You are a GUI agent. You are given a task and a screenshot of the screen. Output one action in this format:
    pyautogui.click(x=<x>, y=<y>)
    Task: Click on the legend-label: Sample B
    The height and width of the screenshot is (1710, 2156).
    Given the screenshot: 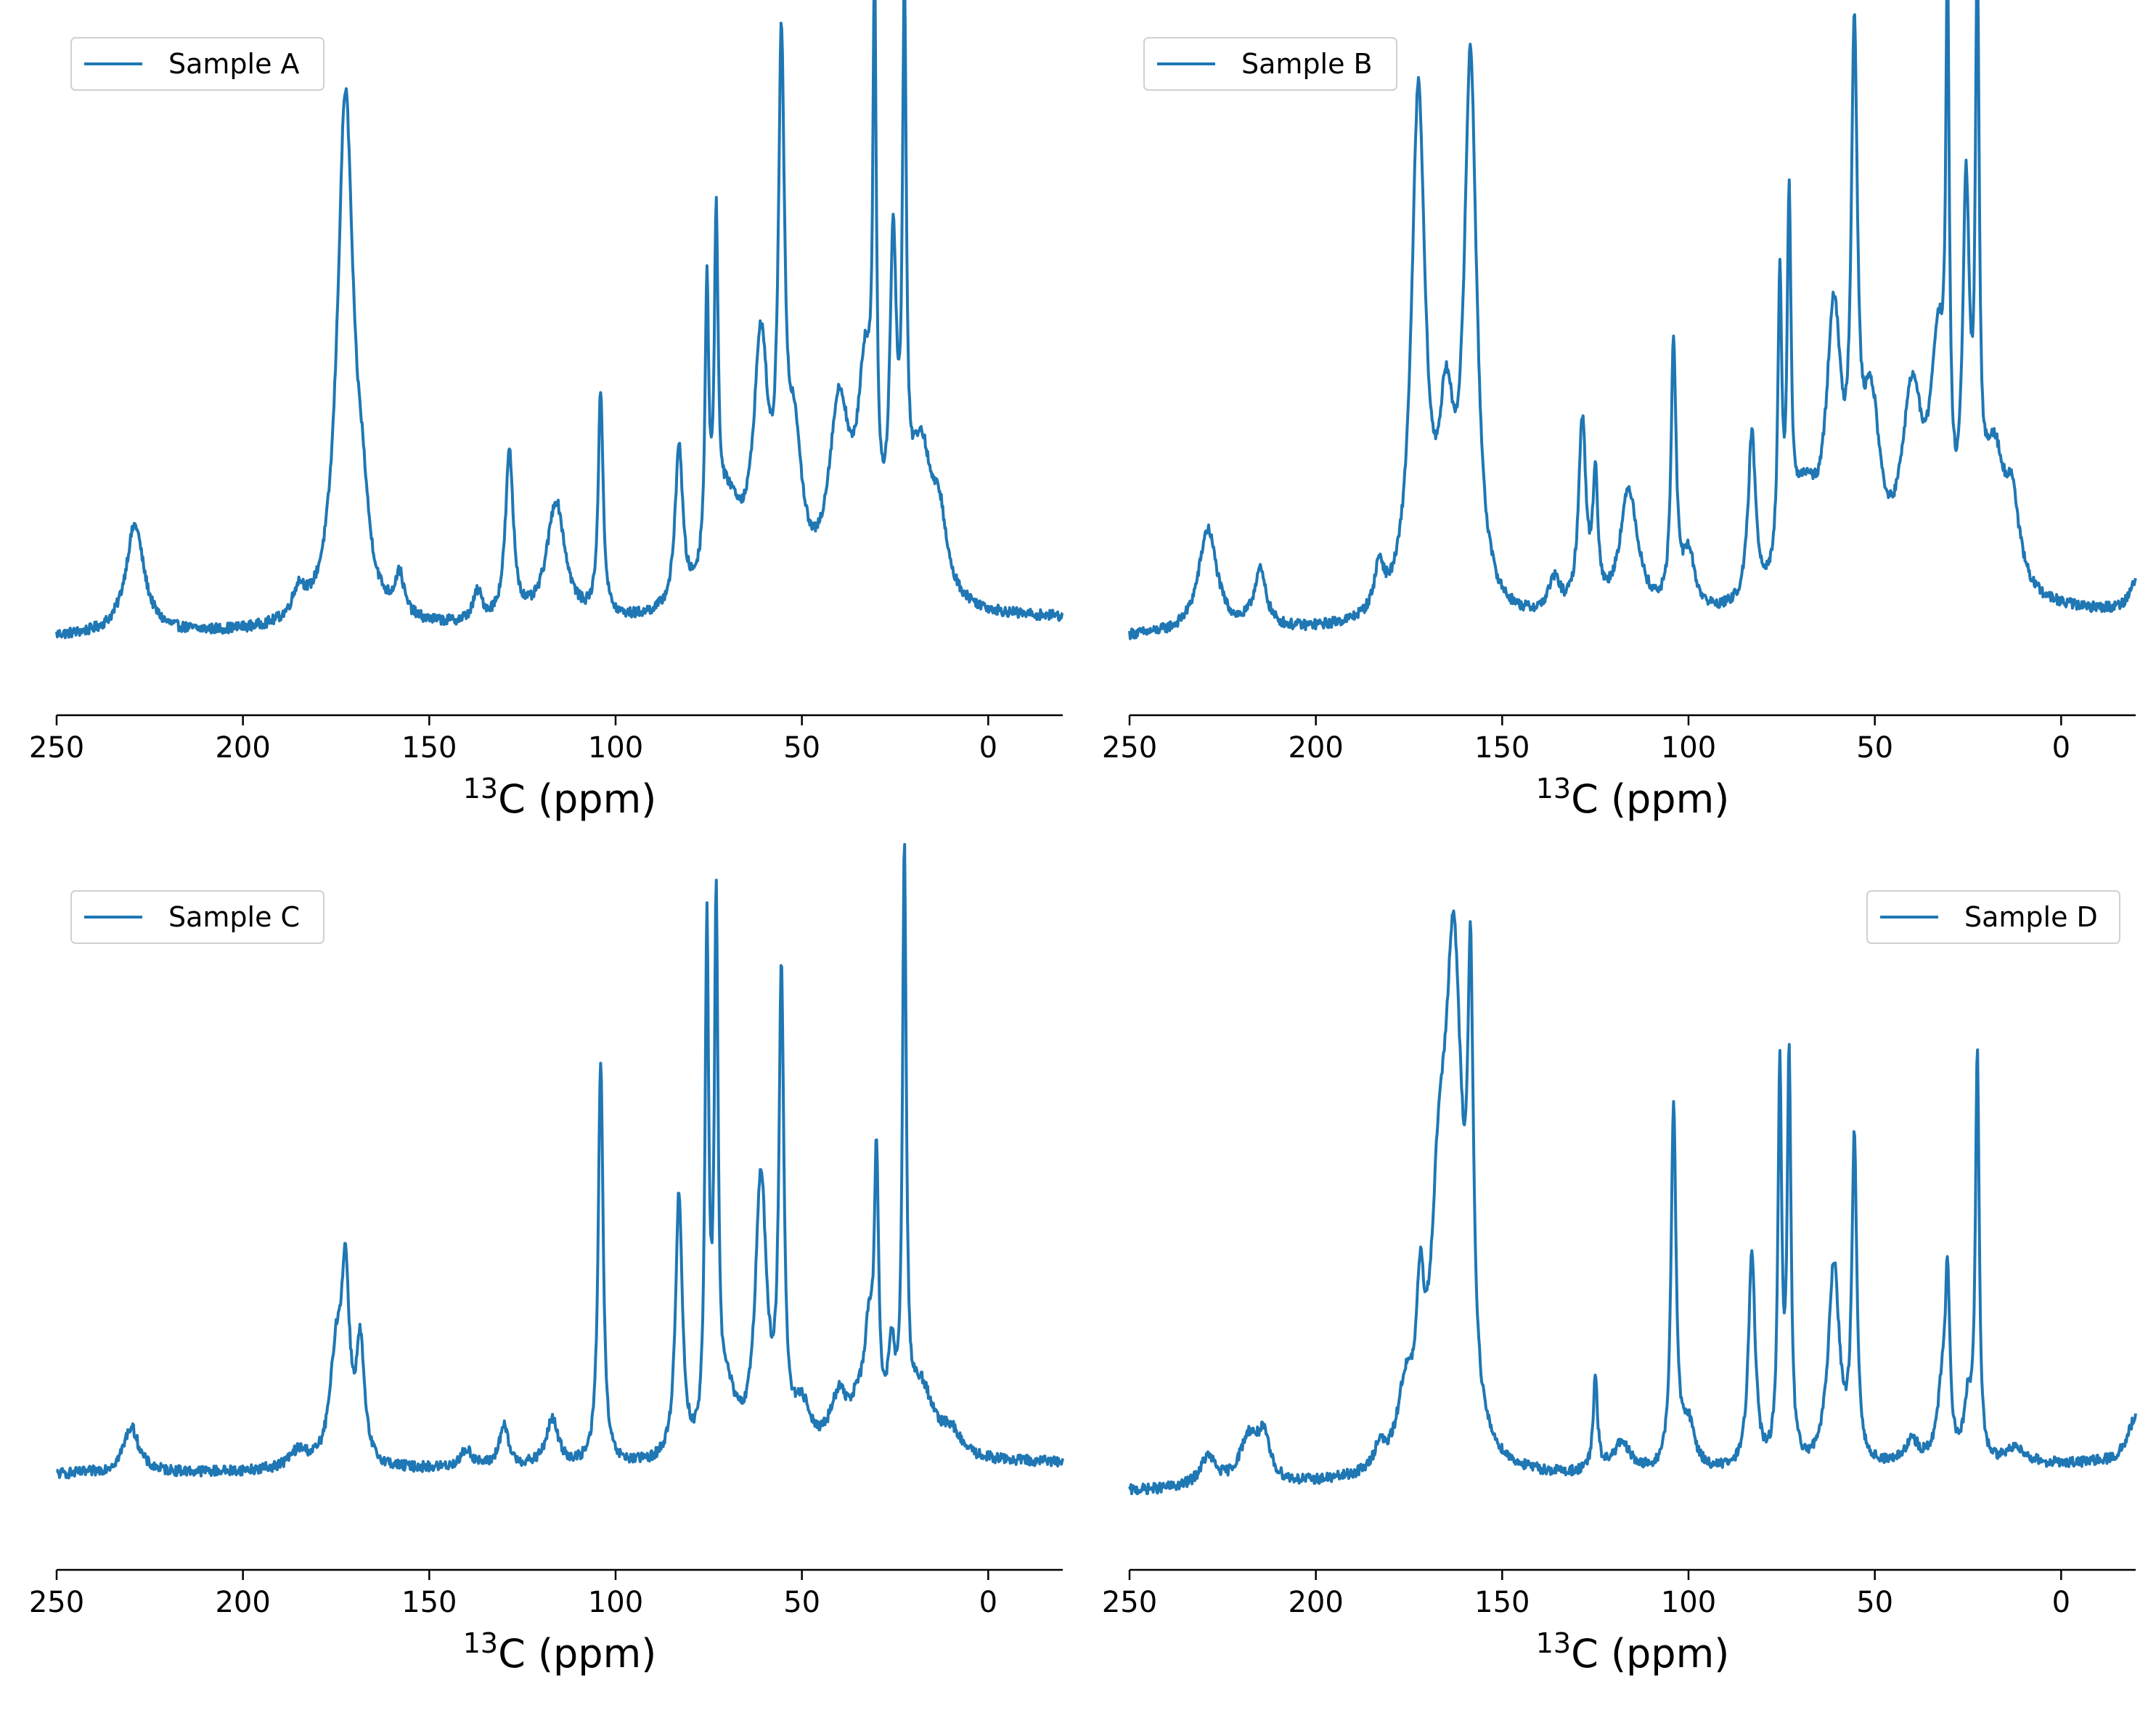 What is the action you would take?
    pyautogui.click(x=1307, y=64)
    